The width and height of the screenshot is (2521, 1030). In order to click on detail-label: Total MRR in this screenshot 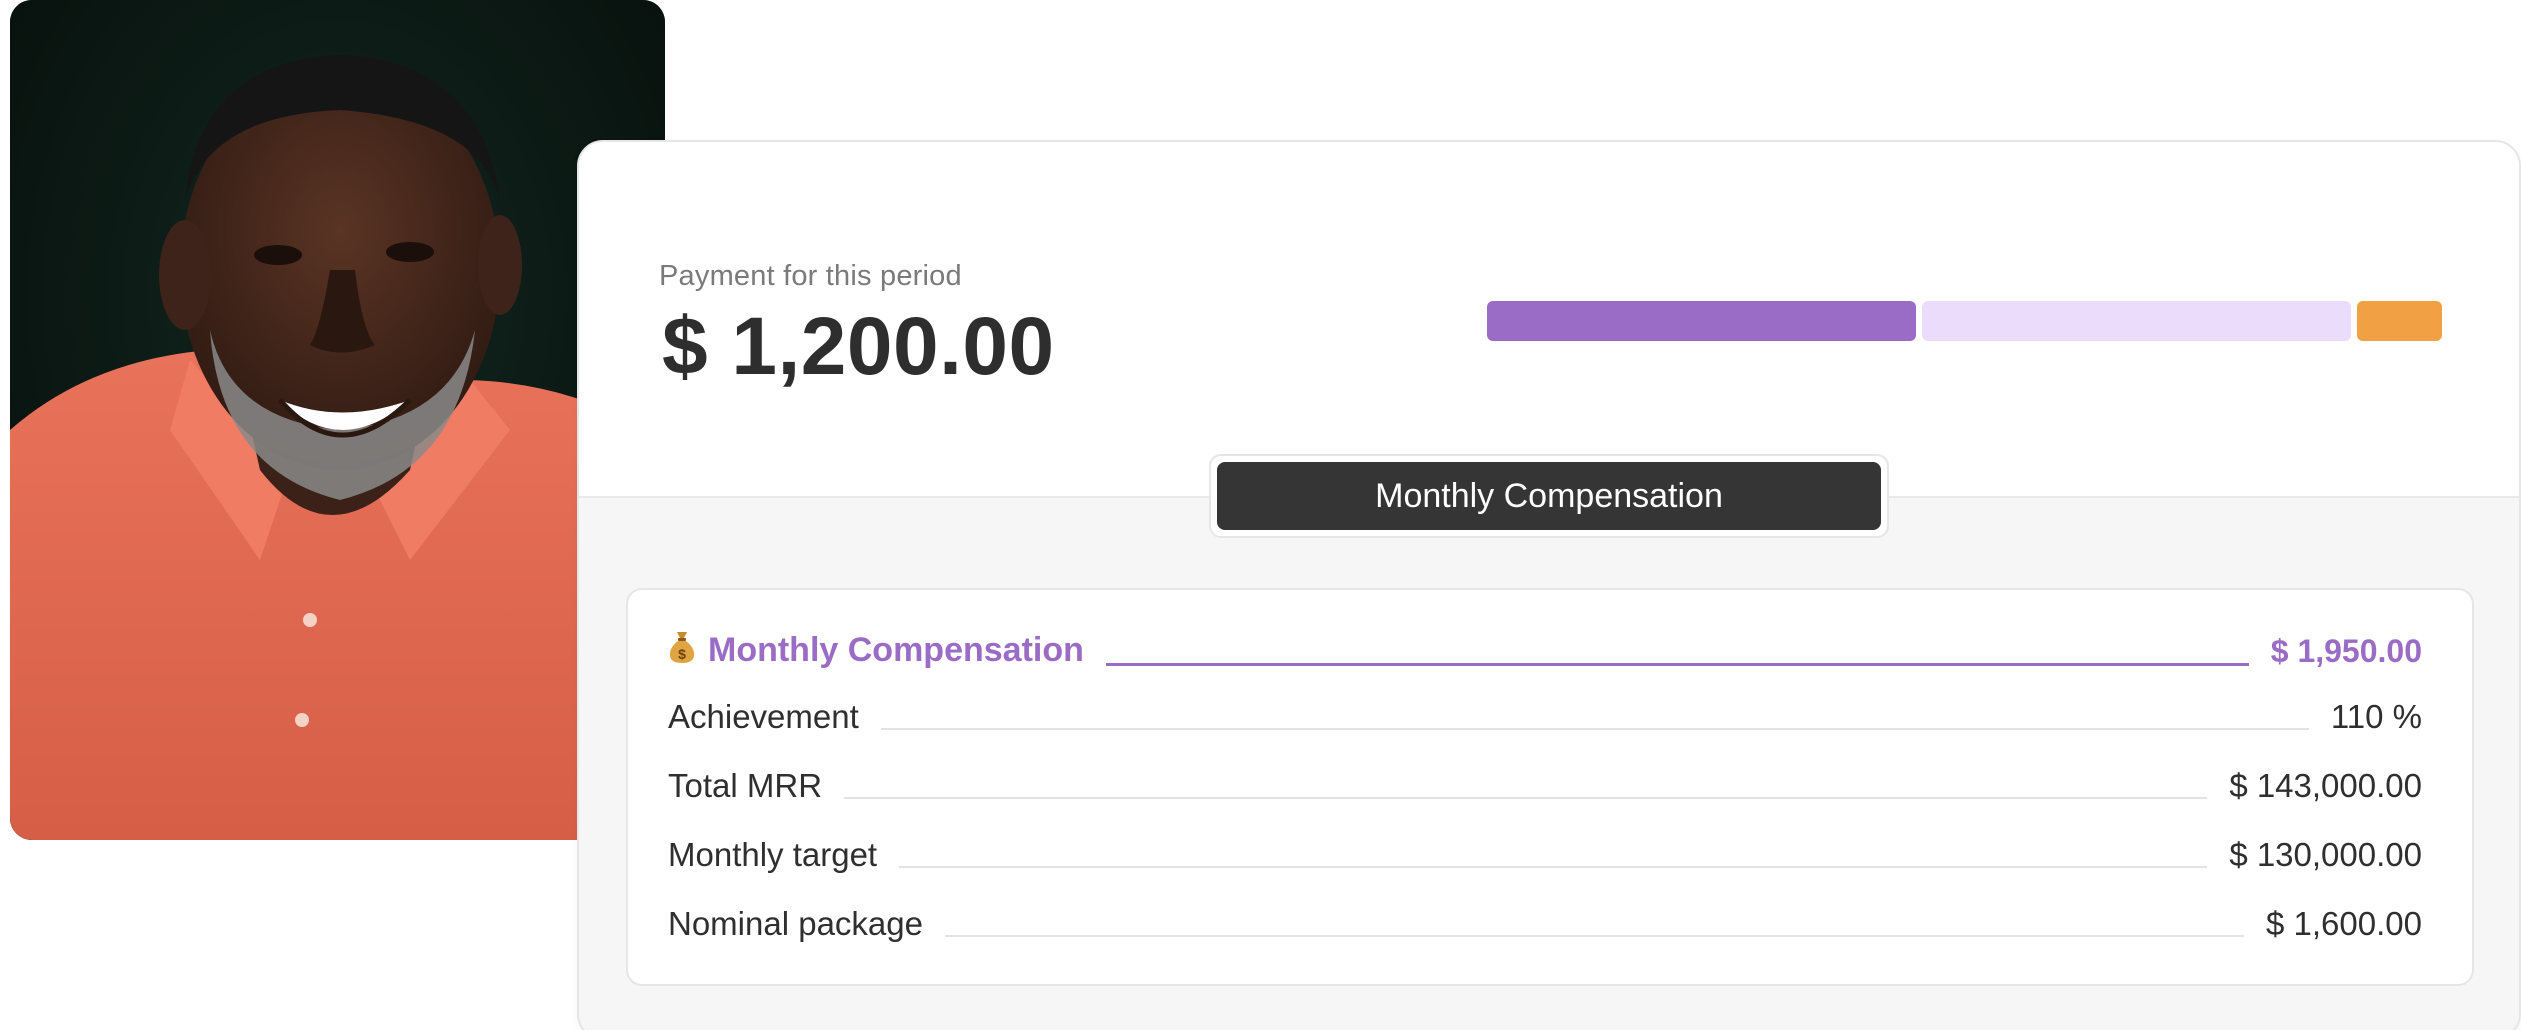, I will do `click(745, 785)`.